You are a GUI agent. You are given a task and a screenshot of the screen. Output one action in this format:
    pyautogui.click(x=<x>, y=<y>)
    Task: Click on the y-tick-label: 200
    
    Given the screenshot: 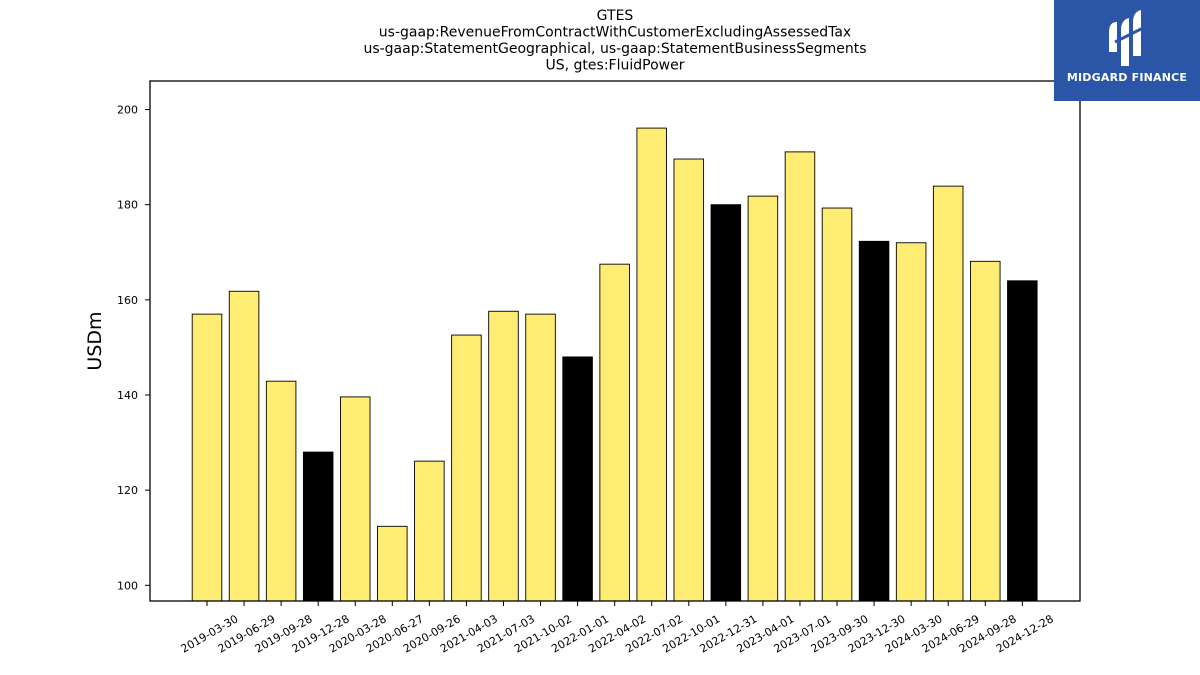 What is the action you would take?
    pyautogui.click(x=127, y=110)
    